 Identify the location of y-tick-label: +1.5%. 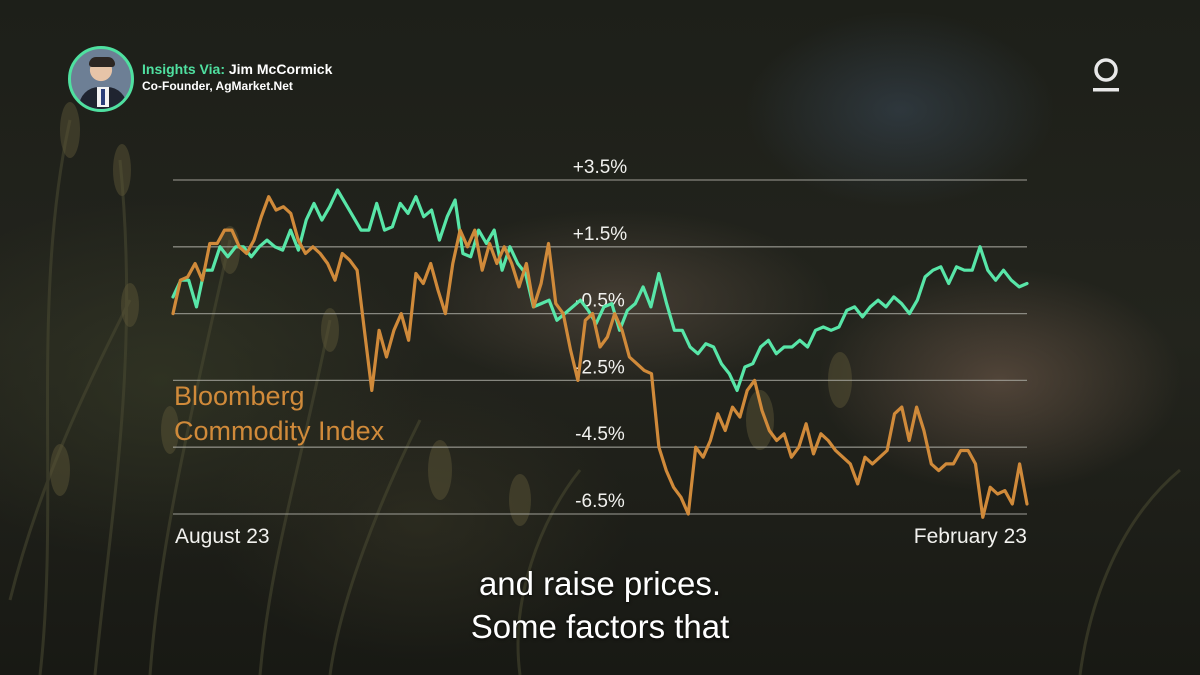
(600, 234).